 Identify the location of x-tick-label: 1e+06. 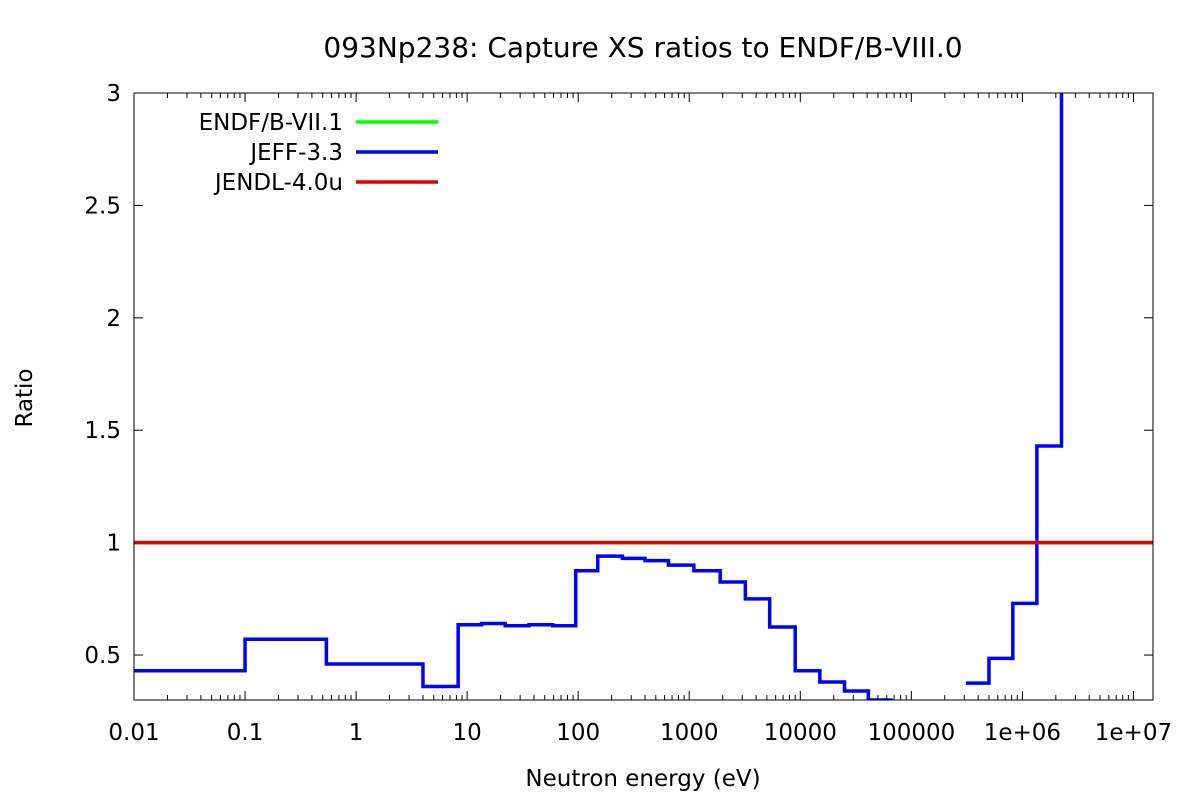
(1022, 733).